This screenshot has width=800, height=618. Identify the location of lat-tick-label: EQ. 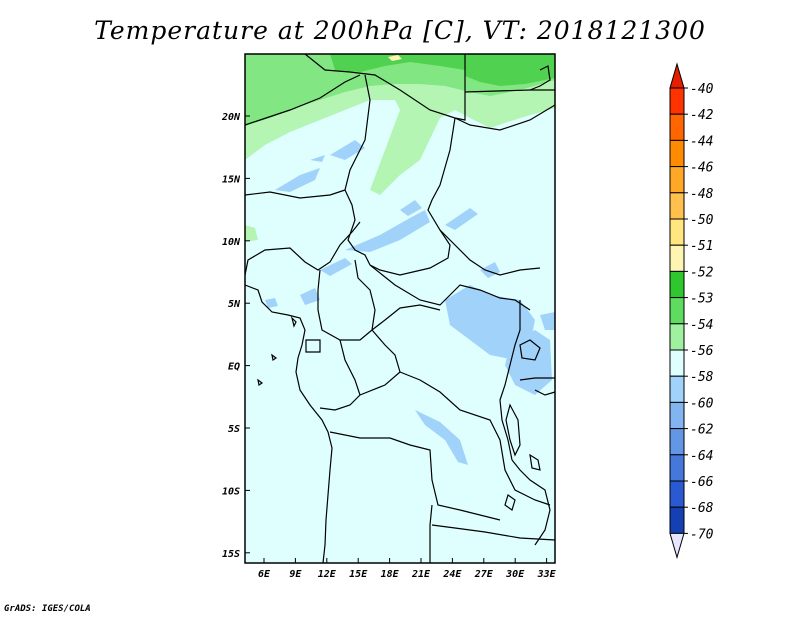
(234, 367).